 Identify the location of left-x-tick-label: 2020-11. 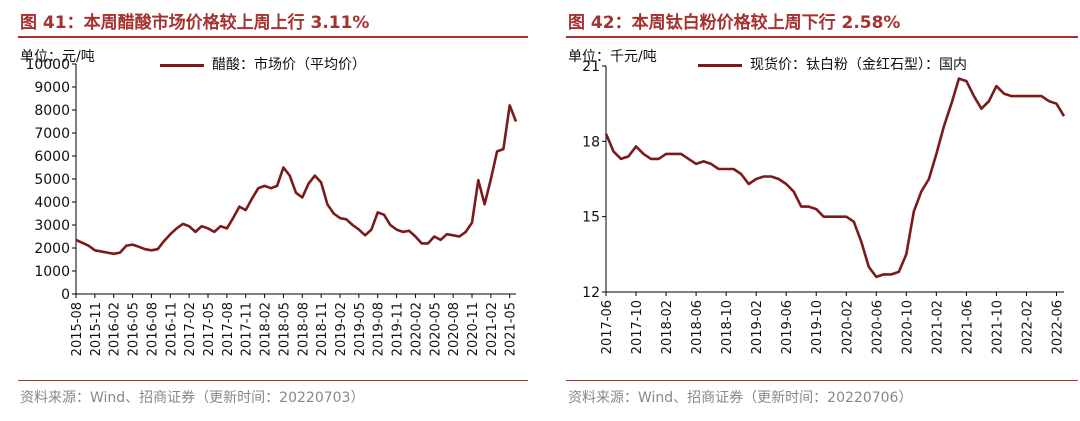
(473, 329).